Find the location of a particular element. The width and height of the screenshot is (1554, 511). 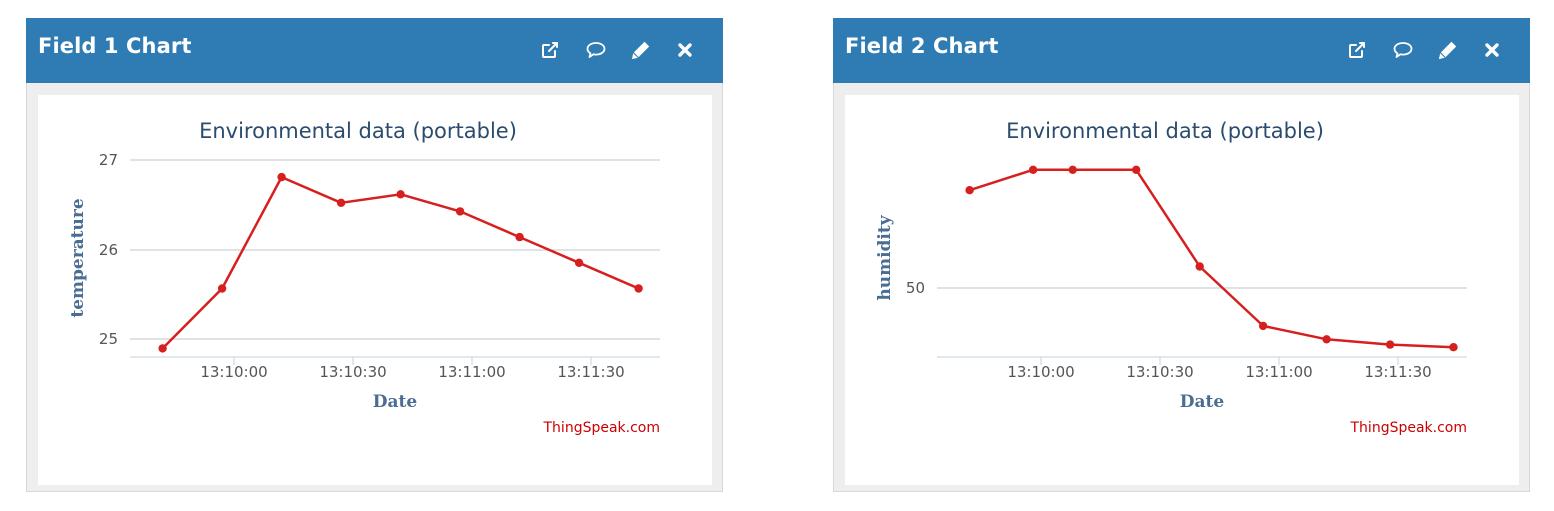

widget-header: Field 2 Chart is located at coordinates (1181, 50).